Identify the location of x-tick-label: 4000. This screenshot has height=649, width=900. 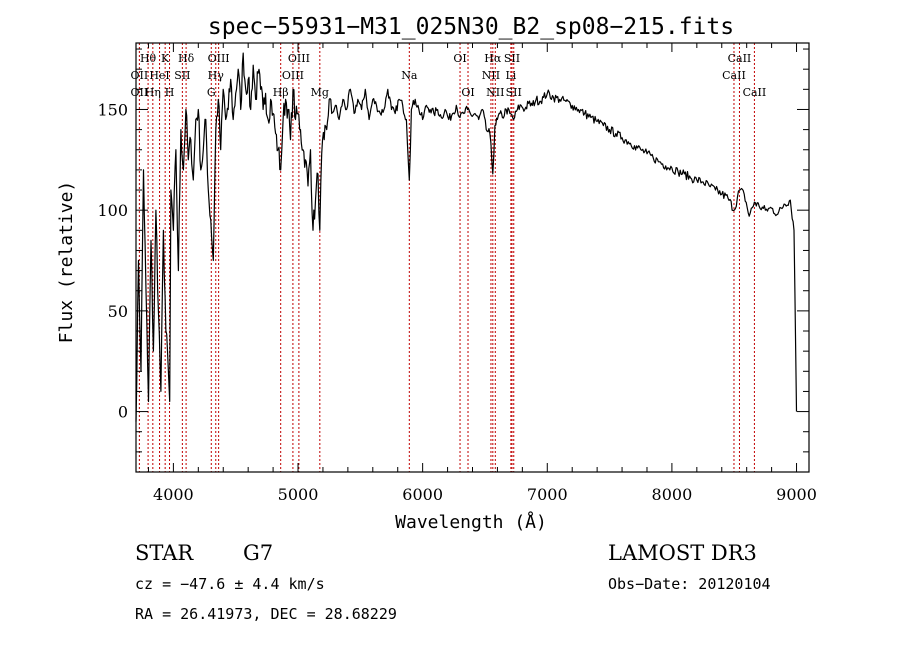
(173, 494).